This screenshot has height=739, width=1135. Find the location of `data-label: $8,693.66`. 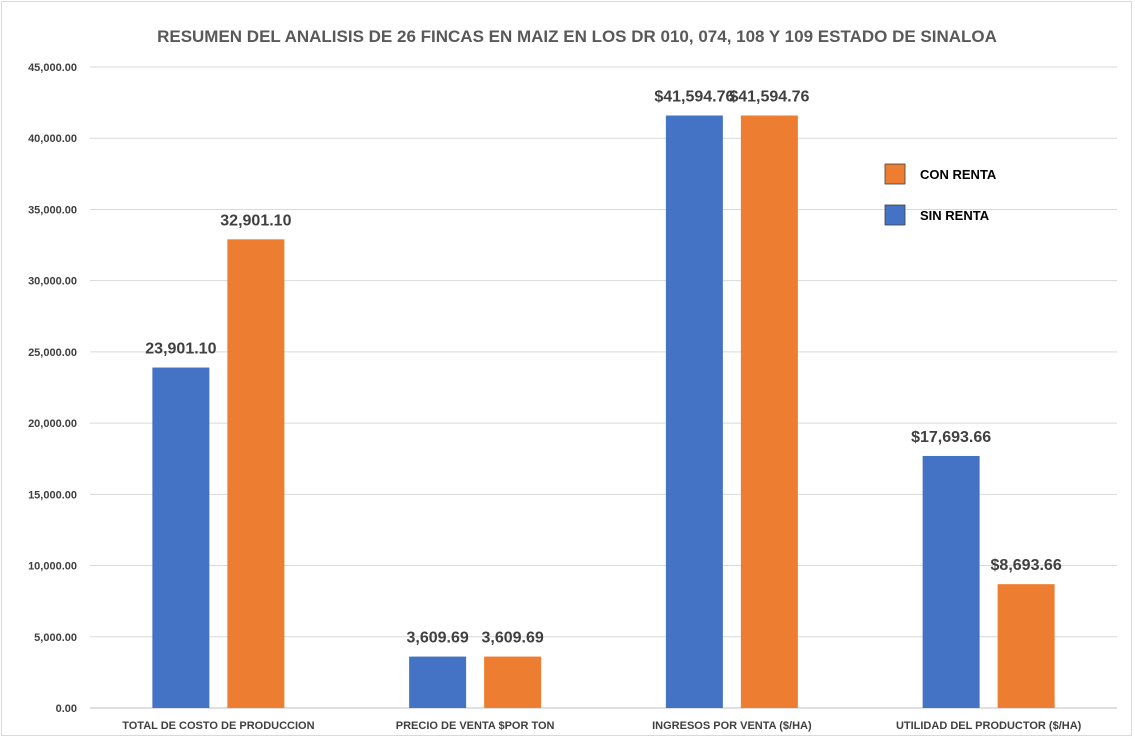

data-label: $8,693.66 is located at coordinates (1026, 565).